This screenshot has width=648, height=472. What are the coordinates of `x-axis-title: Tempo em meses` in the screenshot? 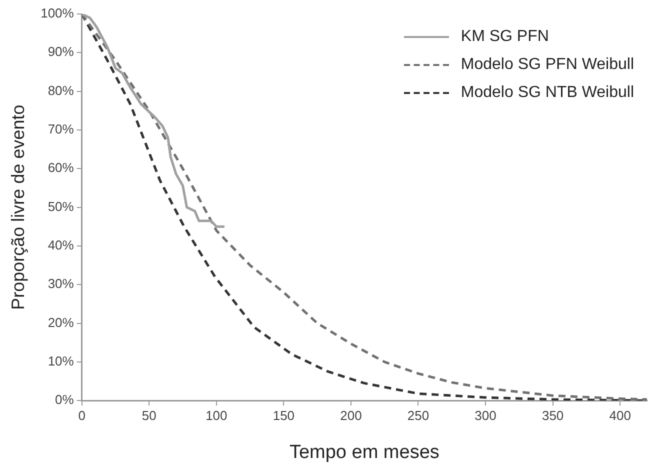 It's located at (364, 452).